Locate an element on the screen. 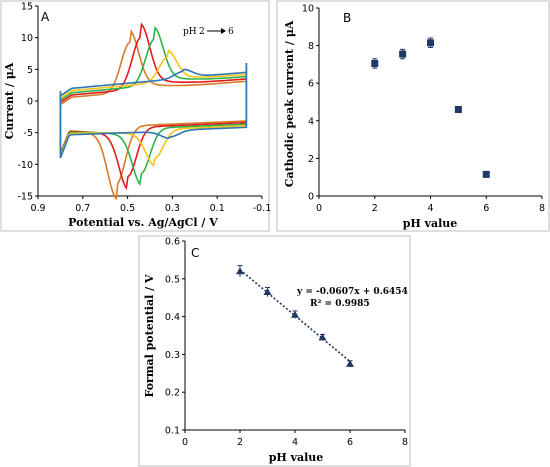 This screenshot has width=550, height=467. c-y-tick-label: 0.6 is located at coordinates (172, 242).